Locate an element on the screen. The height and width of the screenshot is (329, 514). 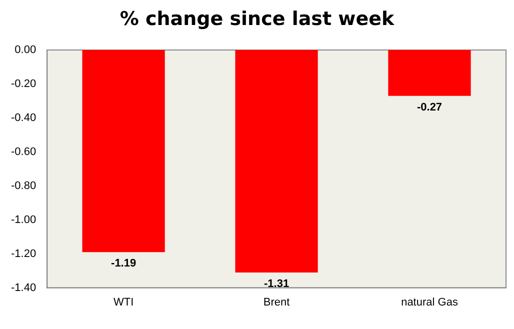
x-tick-label: Brent is located at coordinates (276, 302).